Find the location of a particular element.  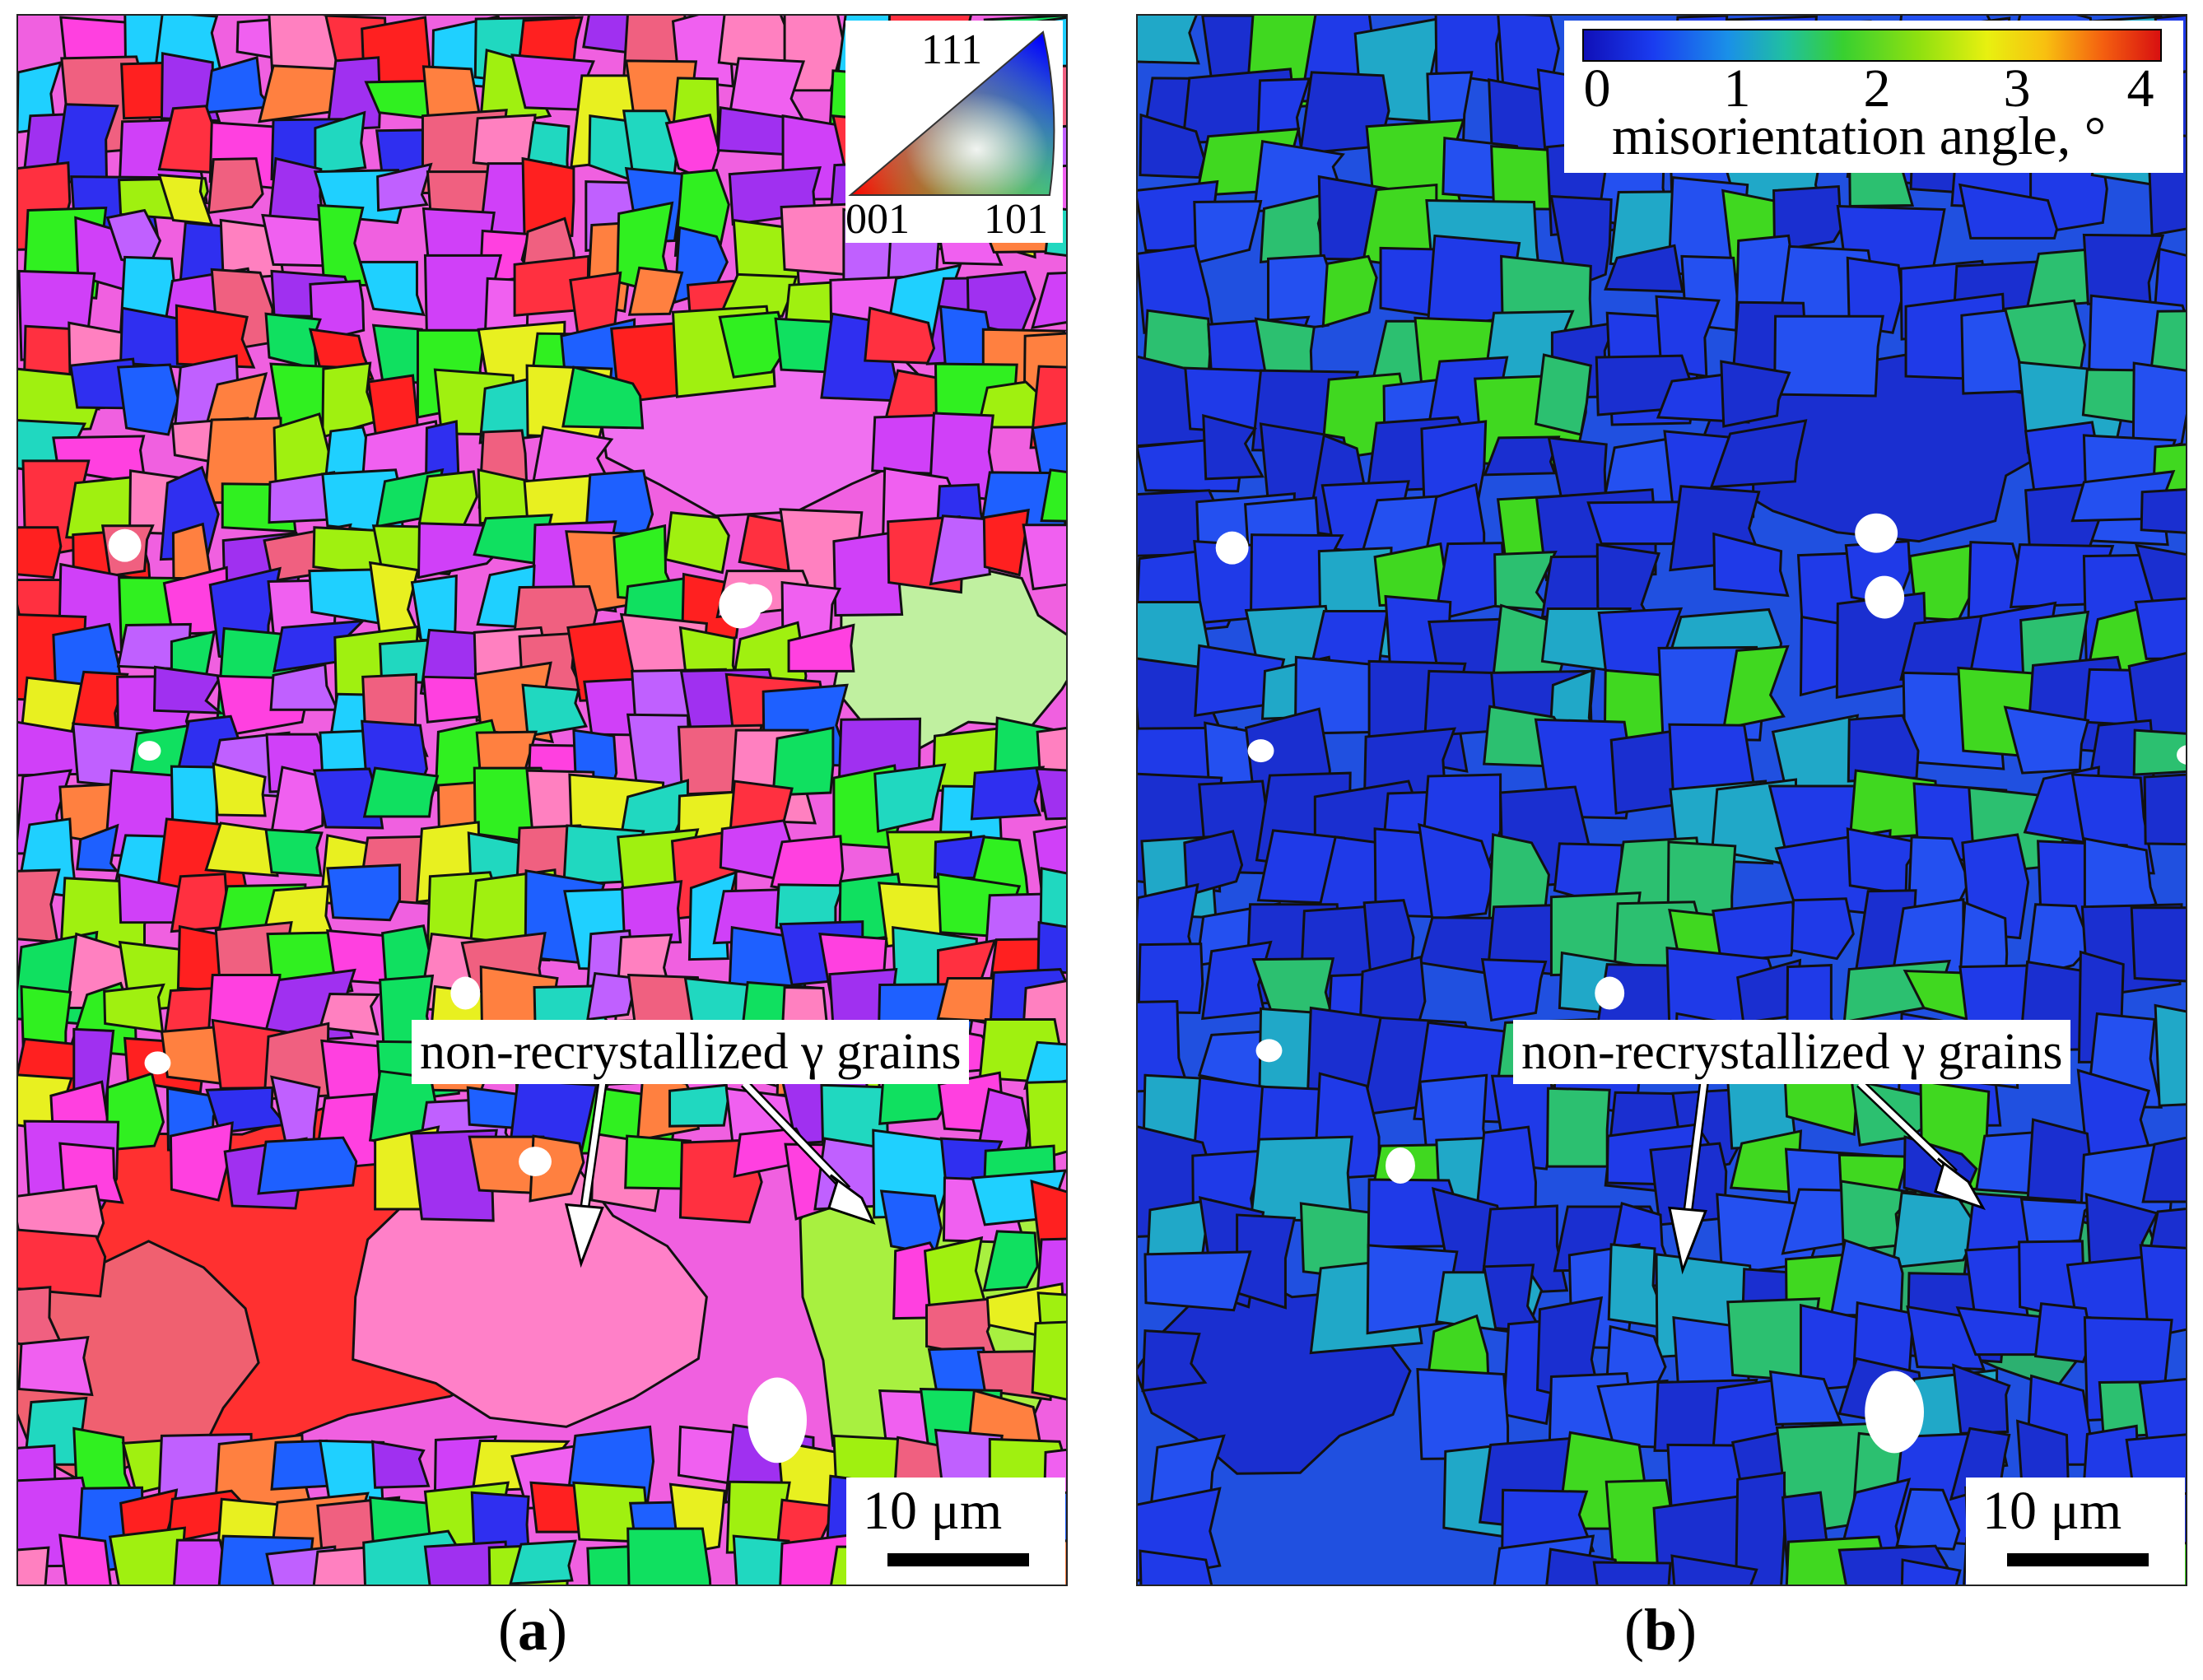

colorbar-tick: 1 is located at coordinates (1737, 88).